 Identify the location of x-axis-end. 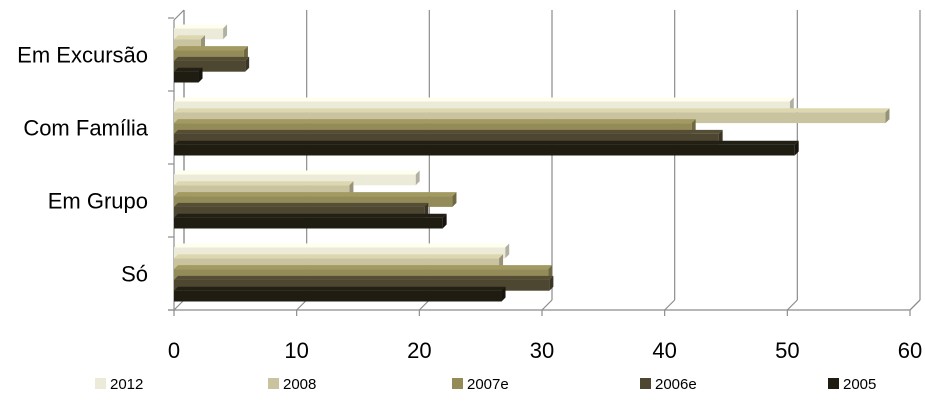
(915, 305).